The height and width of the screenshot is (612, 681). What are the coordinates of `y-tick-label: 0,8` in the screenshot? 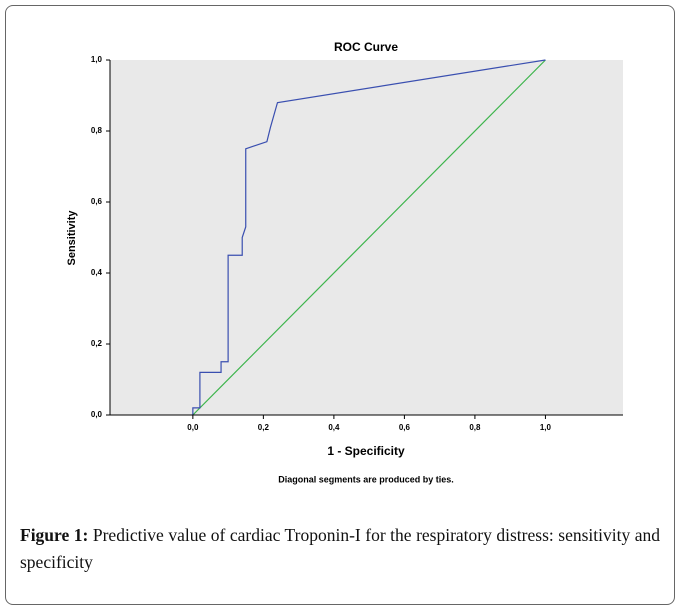 It's located at (97, 130).